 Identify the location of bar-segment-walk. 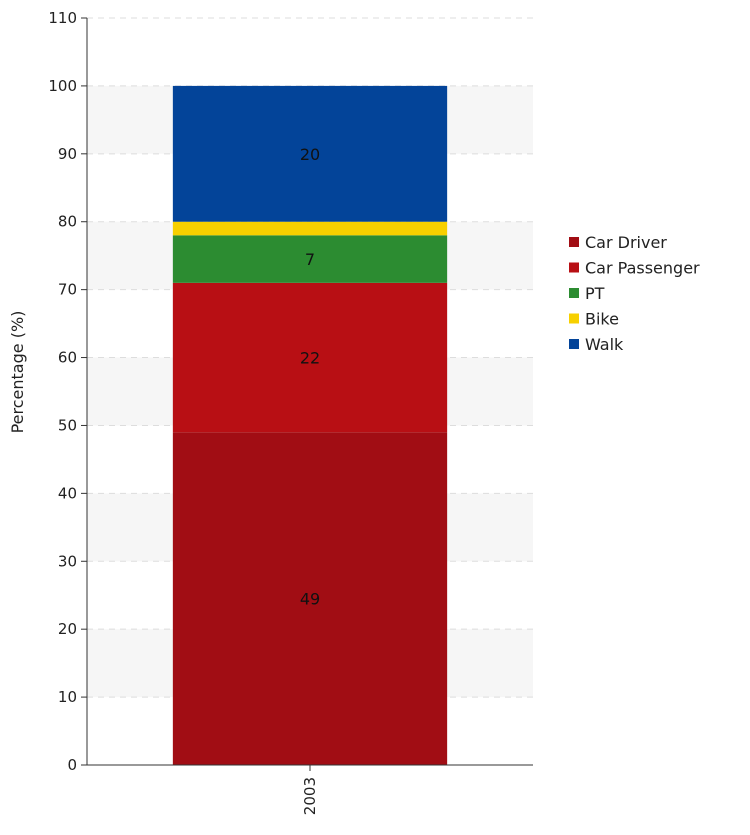
(310, 153).